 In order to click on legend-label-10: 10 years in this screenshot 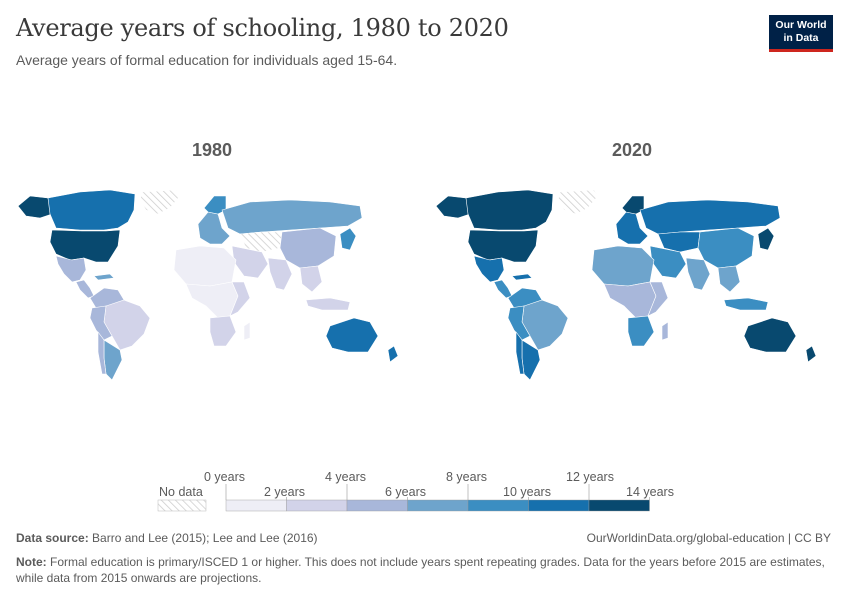, I will do `click(527, 492)`.